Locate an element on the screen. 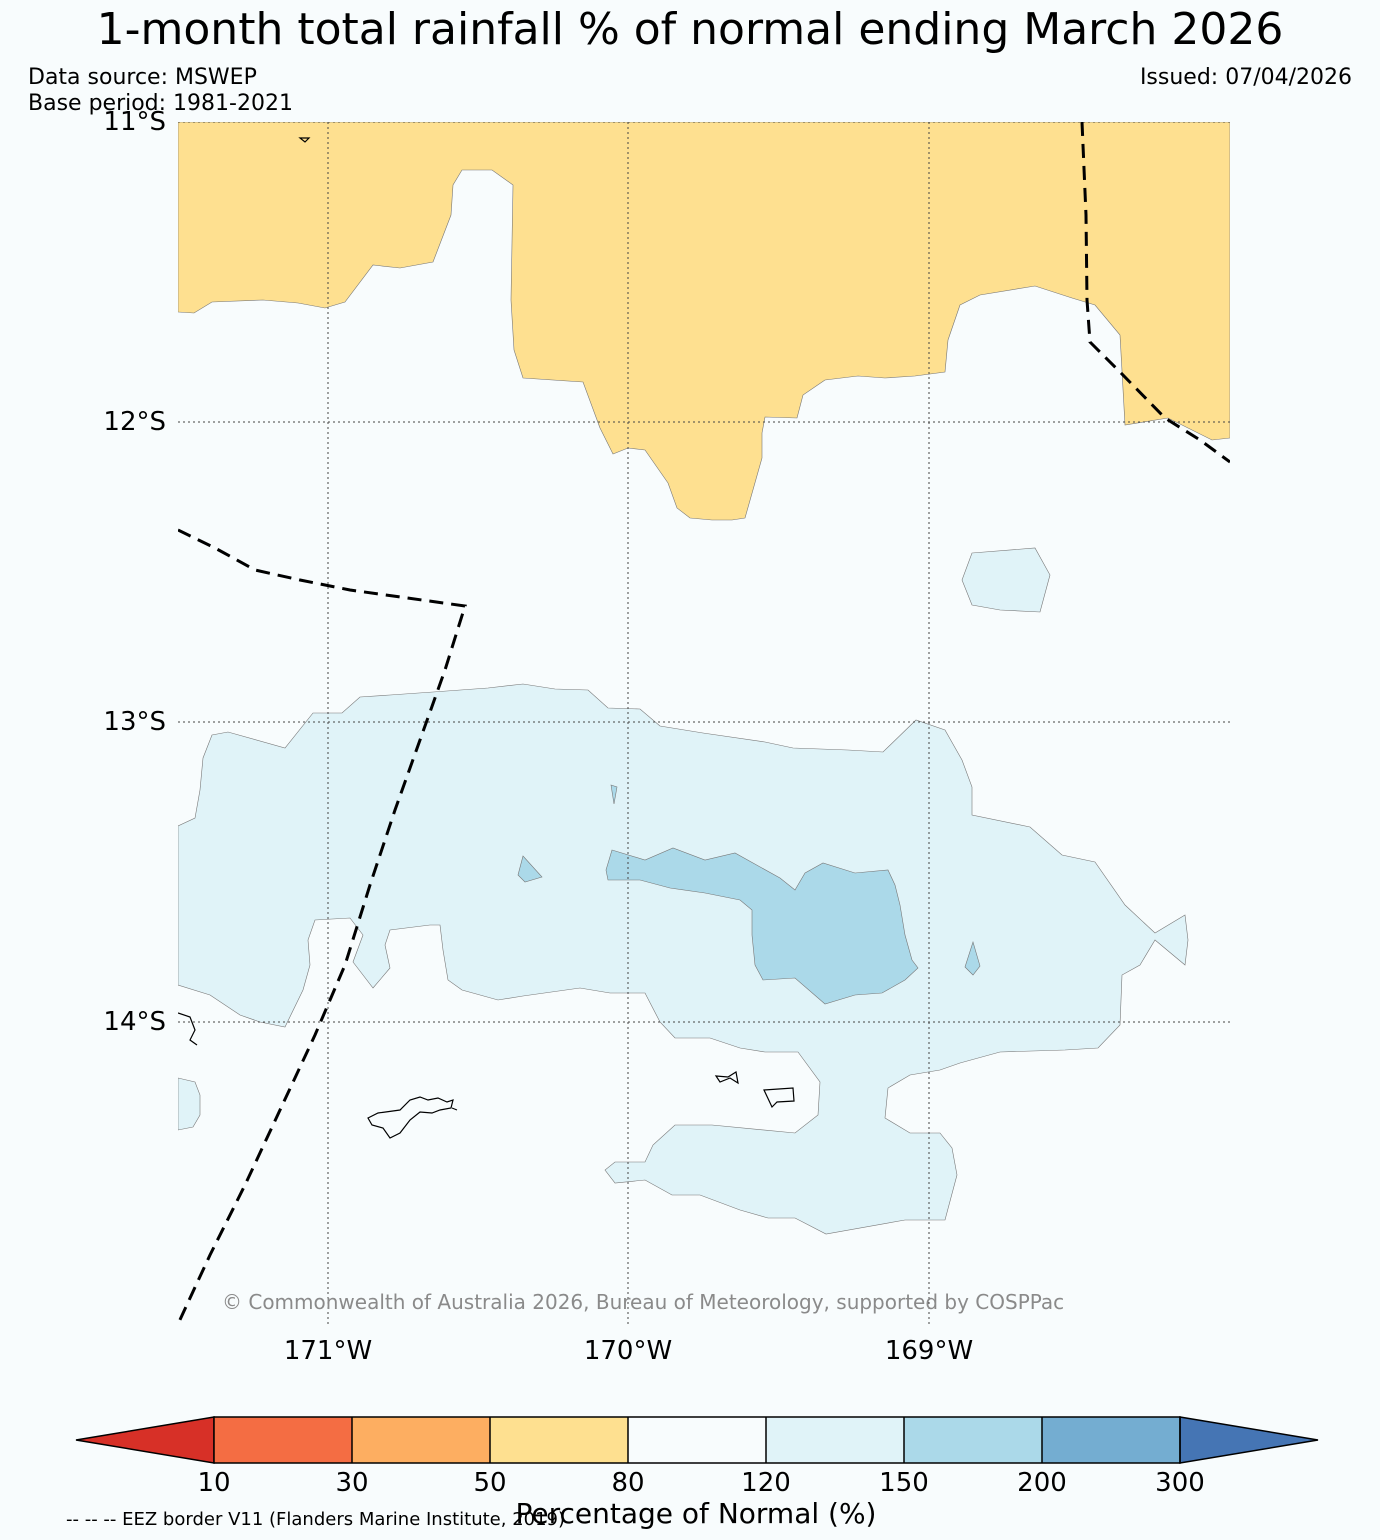 The image size is (1380, 1540). lat-label-11s: 11°S is located at coordinates (134, 122).